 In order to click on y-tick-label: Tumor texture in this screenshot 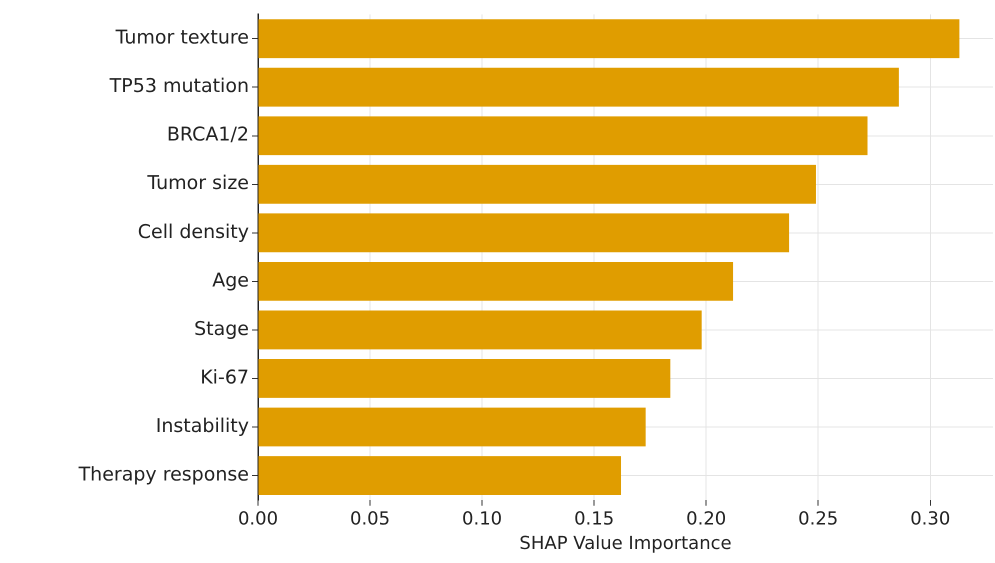, I will do `click(181, 37)`.